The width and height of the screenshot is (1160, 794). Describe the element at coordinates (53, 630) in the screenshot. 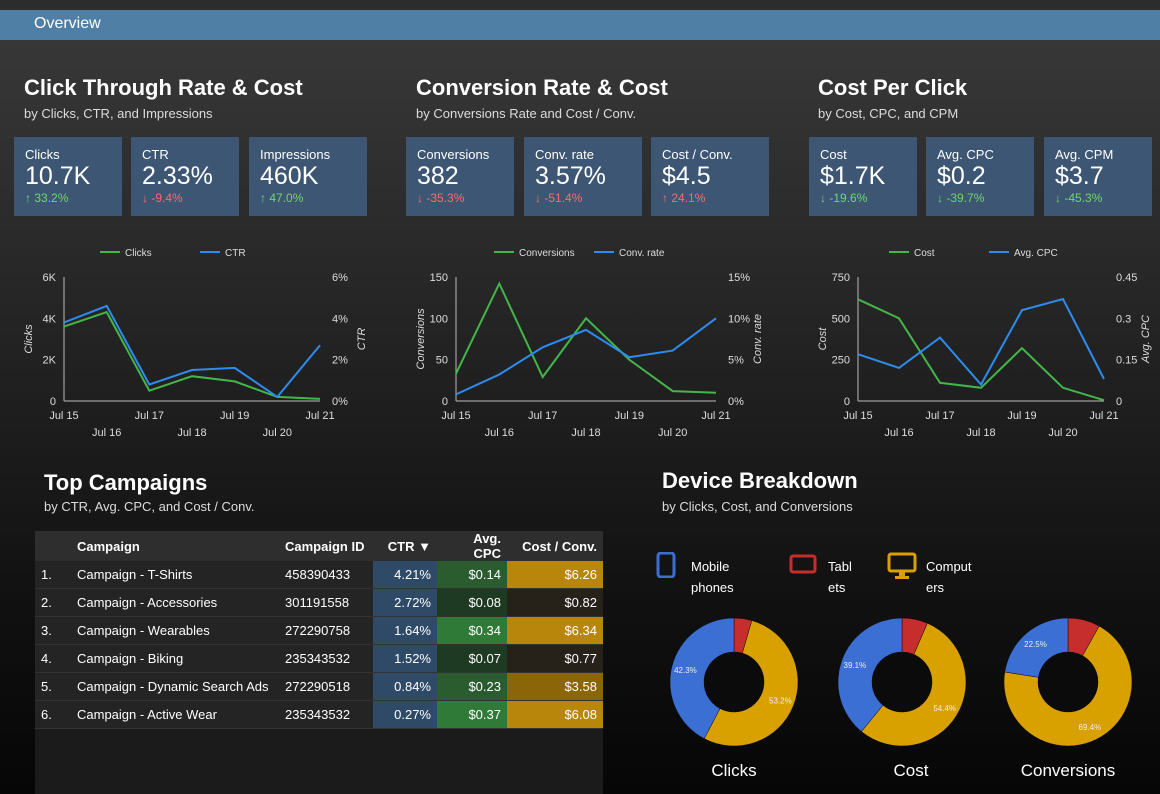

I see `row-index: 3.` at that location.